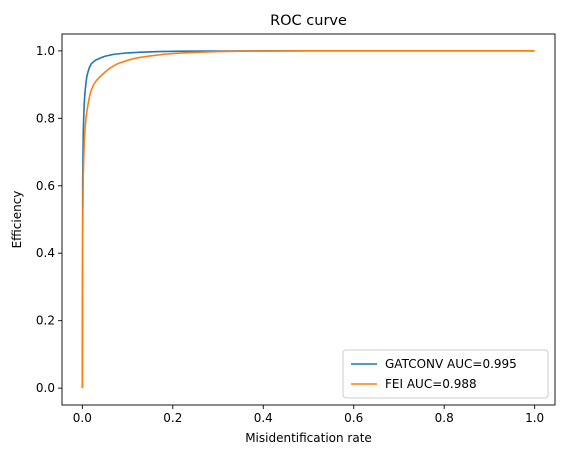 This screenshot has height=459, width=567. Describe the element at coordinates (534, 418) in the screenshot. I see `x-tick-label: 1.0` at that location.